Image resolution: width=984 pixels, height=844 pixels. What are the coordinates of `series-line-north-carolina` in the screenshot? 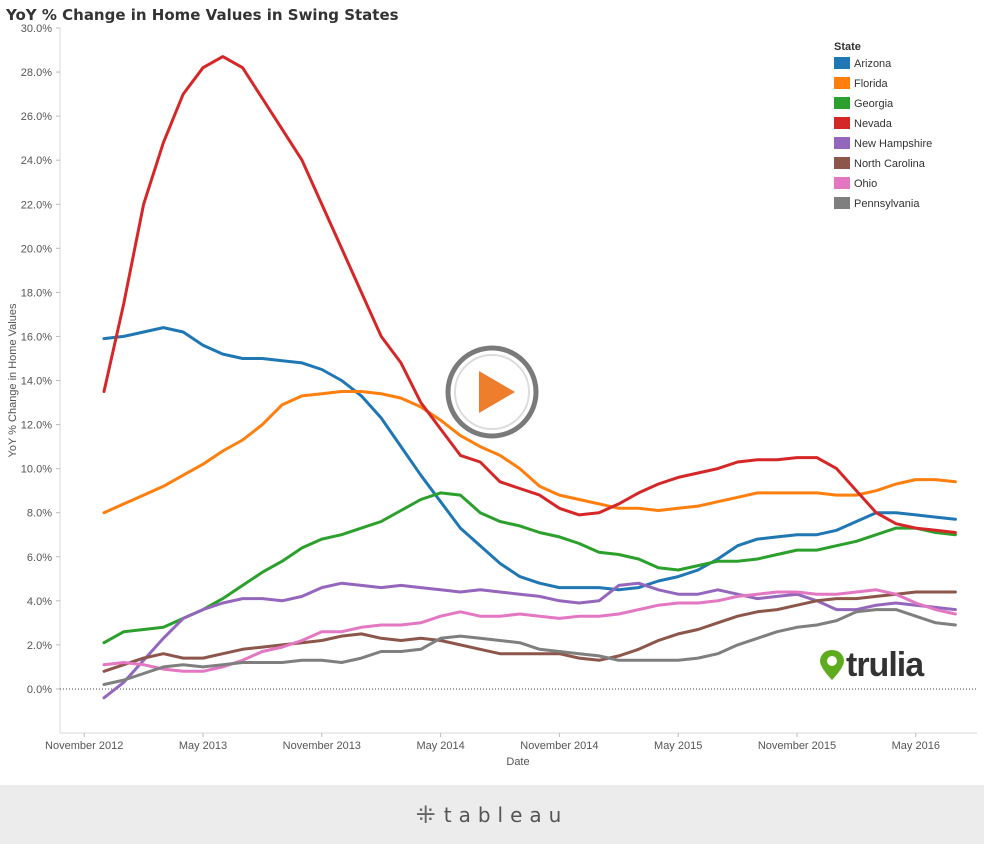 It's located at (529, 631).